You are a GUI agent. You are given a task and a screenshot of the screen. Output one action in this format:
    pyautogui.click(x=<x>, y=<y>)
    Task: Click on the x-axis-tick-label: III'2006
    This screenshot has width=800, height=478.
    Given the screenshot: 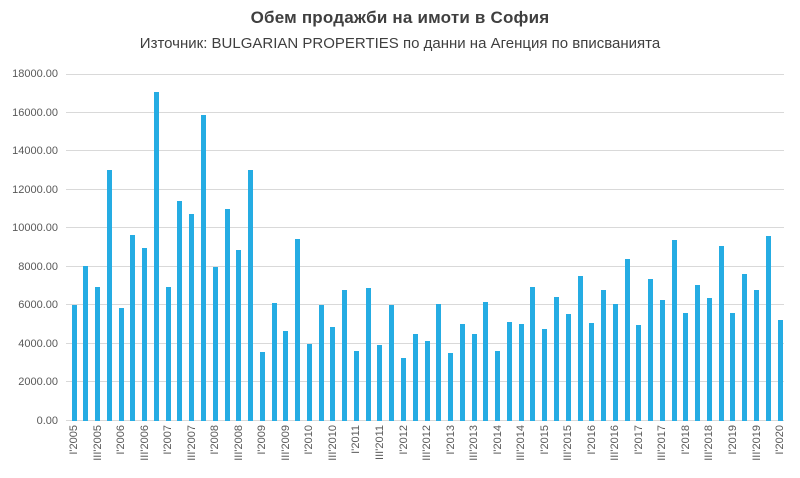 What is the action you would take?
    pyautogui.click(x=144, y=443)
    